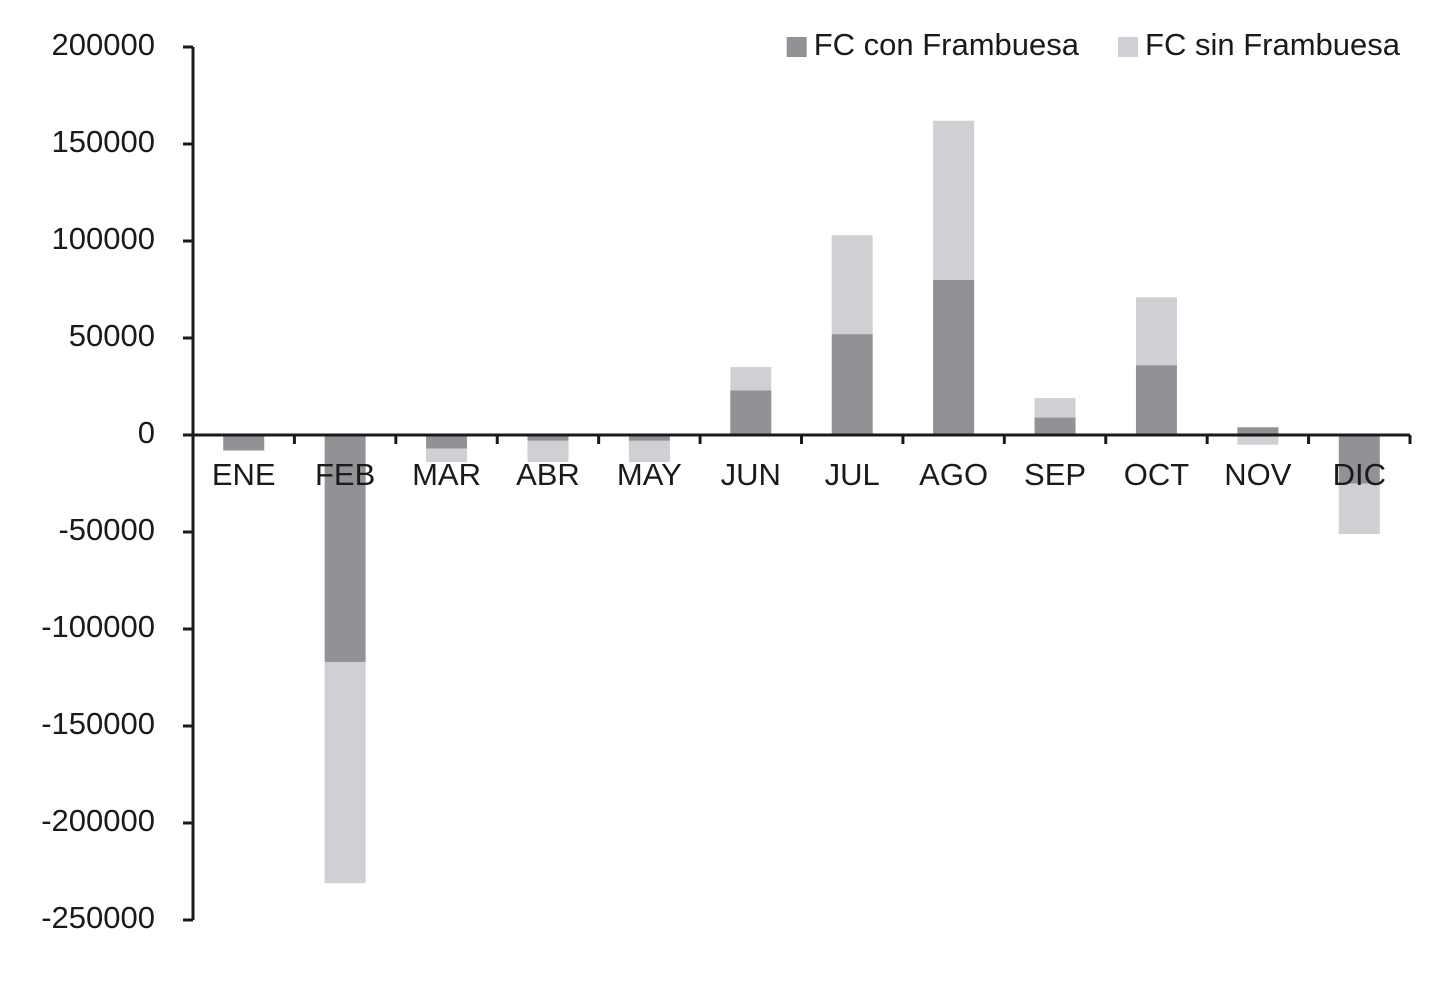 The width and height of the screenshot is (1435, 983). Describe the element at coordinates (345, 474) in the screenshot. I see `x-tick-label: FEB` at that location.